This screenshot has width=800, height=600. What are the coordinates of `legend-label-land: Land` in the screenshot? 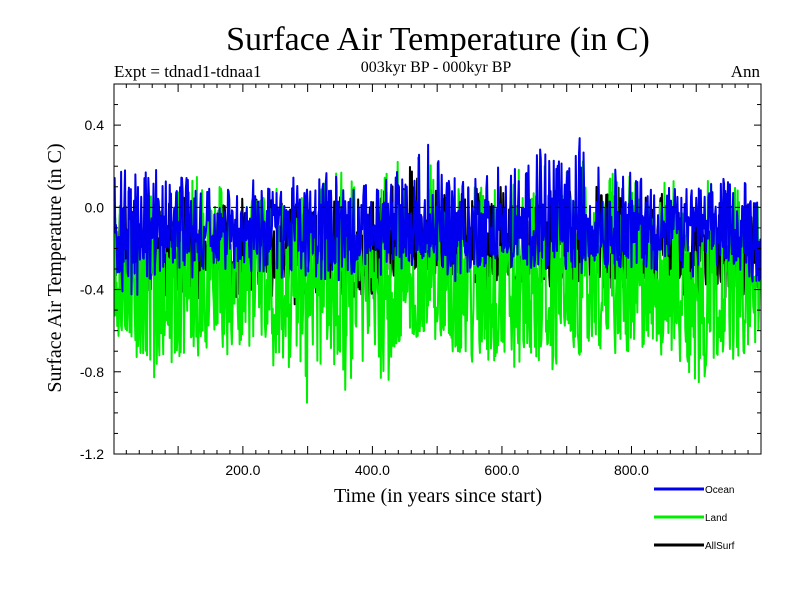 It's located at (716, 518).